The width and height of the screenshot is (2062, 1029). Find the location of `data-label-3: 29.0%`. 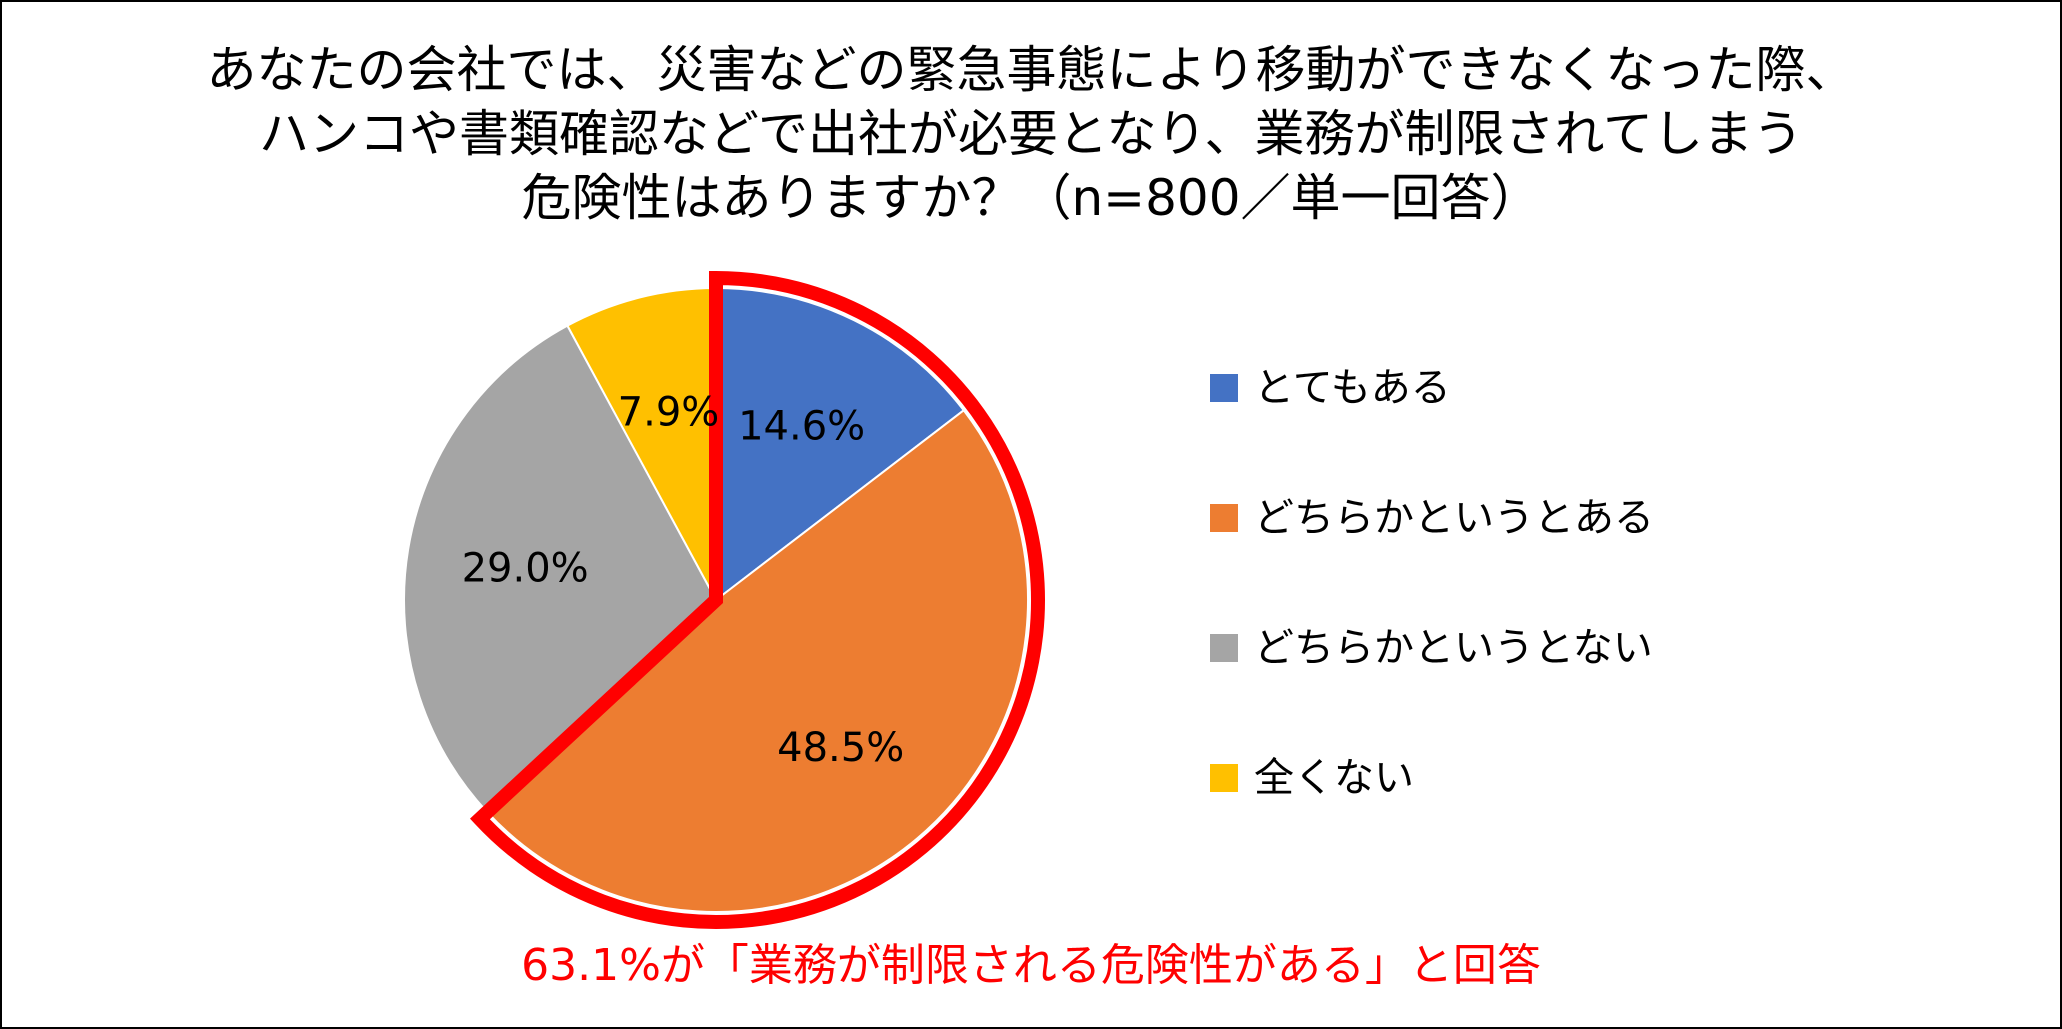

data-label-3: 29.0% is located at coordinates (525, 569).